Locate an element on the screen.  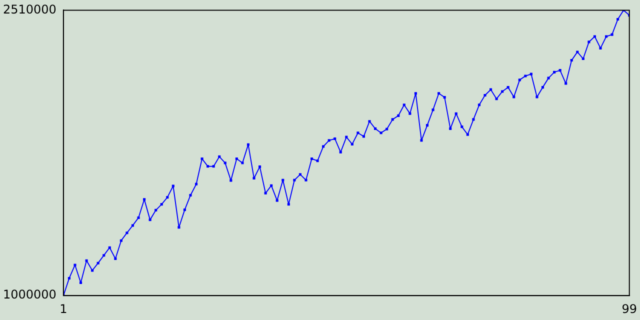
y-tick-label: 1000000 is located at coordinates (29, 295).